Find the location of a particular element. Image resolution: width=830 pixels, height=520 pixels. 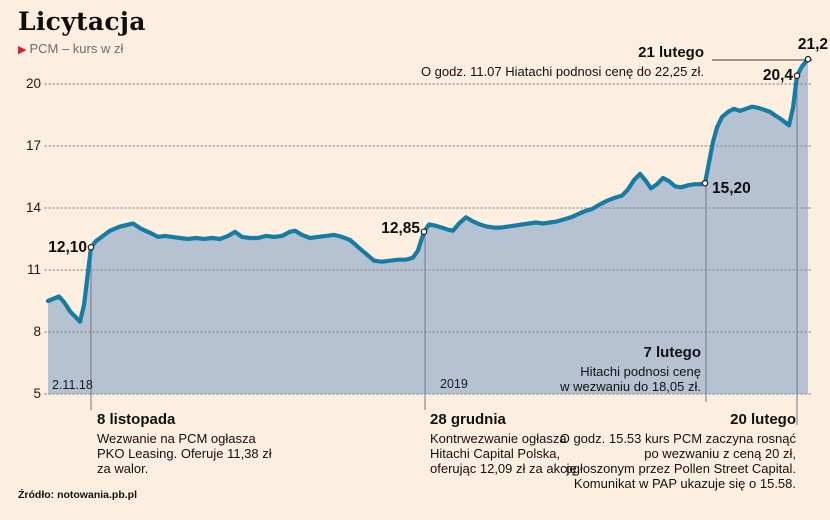

y-tick-label: 5 is located at coordinates (37, 393).